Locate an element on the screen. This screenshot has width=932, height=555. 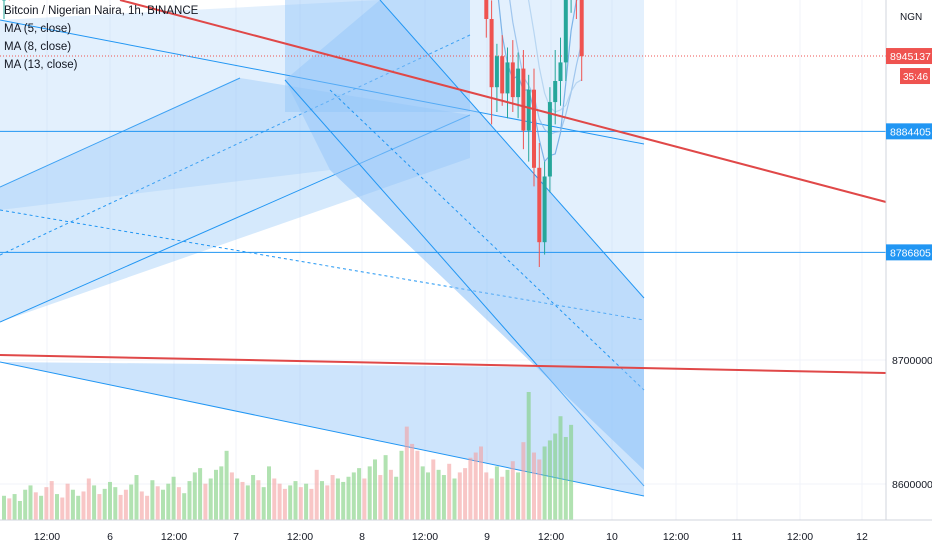
time-tick-label: 10 is located at coordinates (612, 537).